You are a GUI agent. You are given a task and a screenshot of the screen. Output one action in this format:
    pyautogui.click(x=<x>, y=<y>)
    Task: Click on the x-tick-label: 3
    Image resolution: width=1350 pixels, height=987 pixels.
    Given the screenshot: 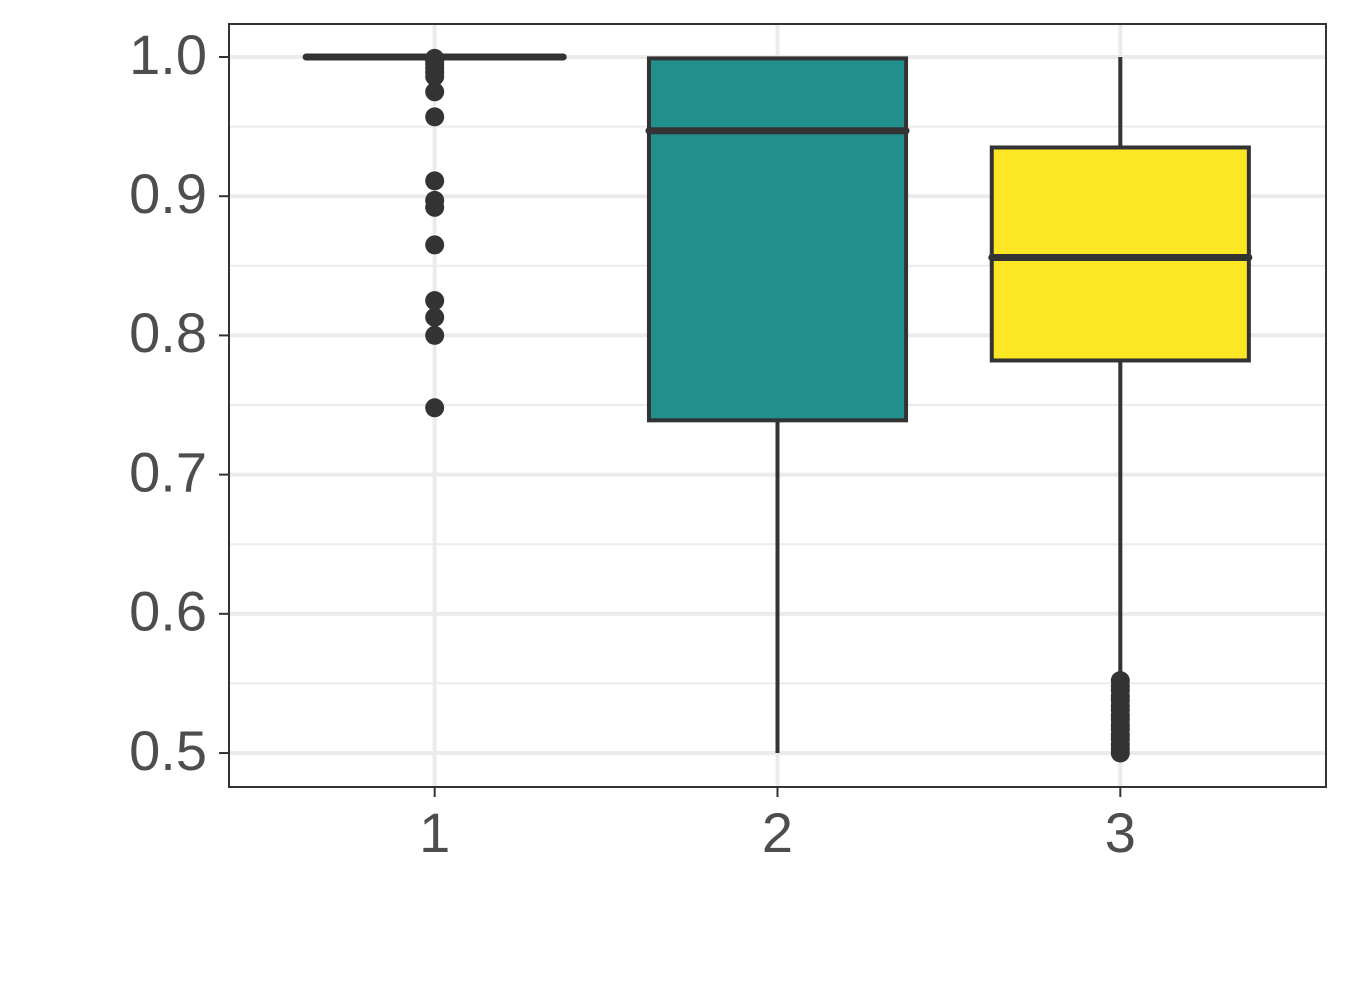 What is the action you would take?
    pyautogui.click(x=1120, y=832)
    